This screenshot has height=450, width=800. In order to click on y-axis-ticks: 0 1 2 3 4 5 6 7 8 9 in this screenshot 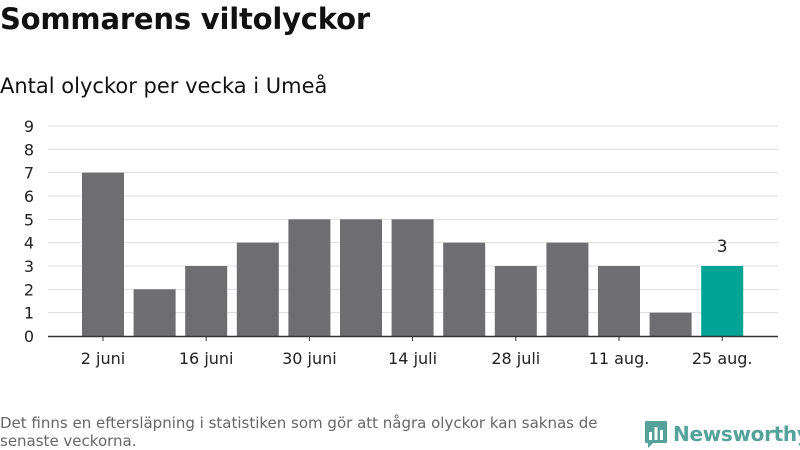, I will do `click(29, 231)`.